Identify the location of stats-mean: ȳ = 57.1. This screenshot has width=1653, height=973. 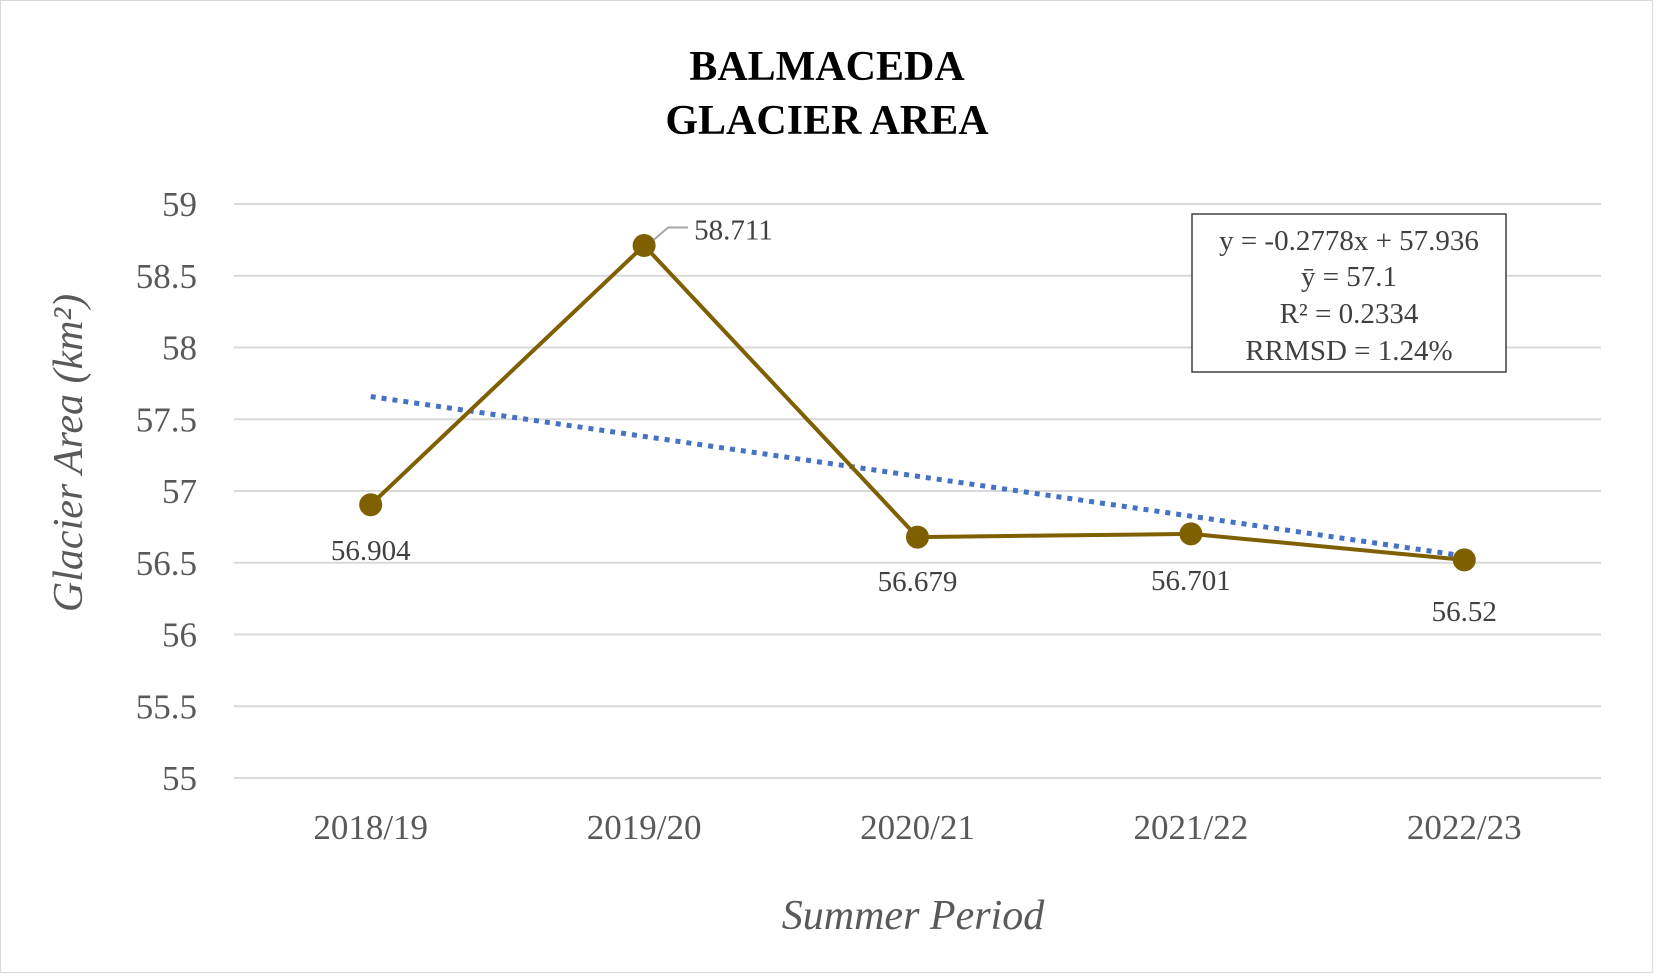
(1349, 277).